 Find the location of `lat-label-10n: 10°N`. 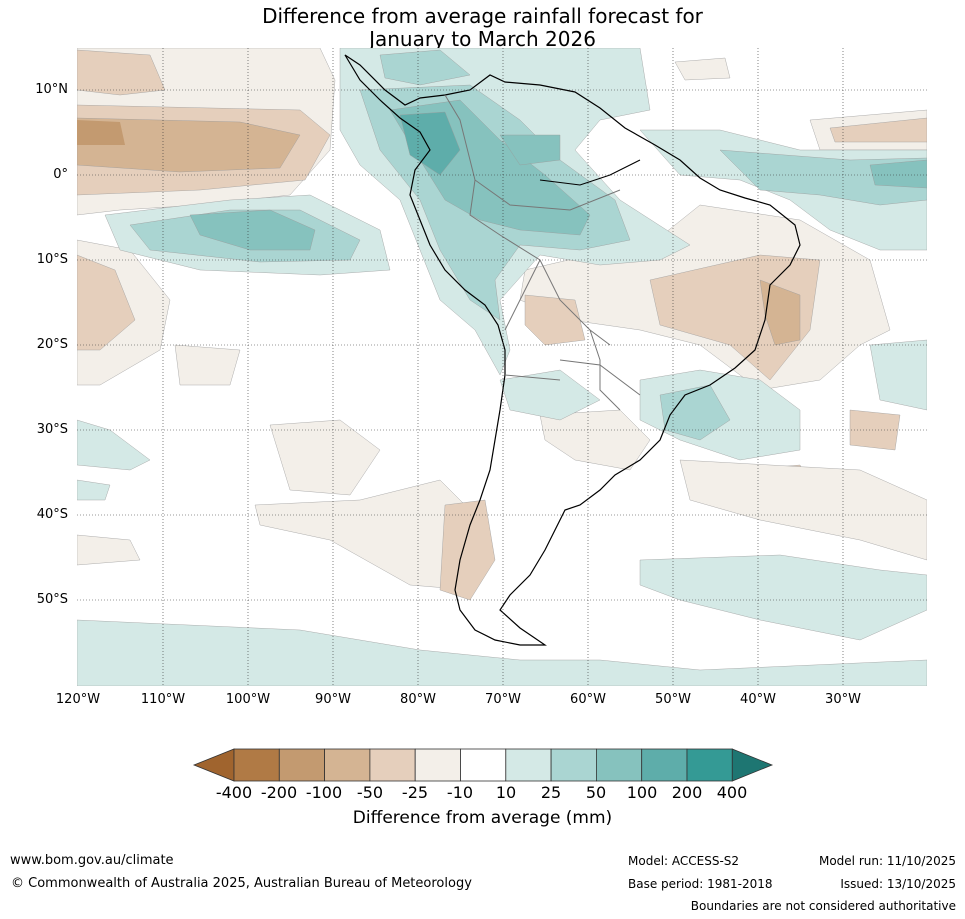

lat-label-10n: 10°N is located at coordinates (51, 89).